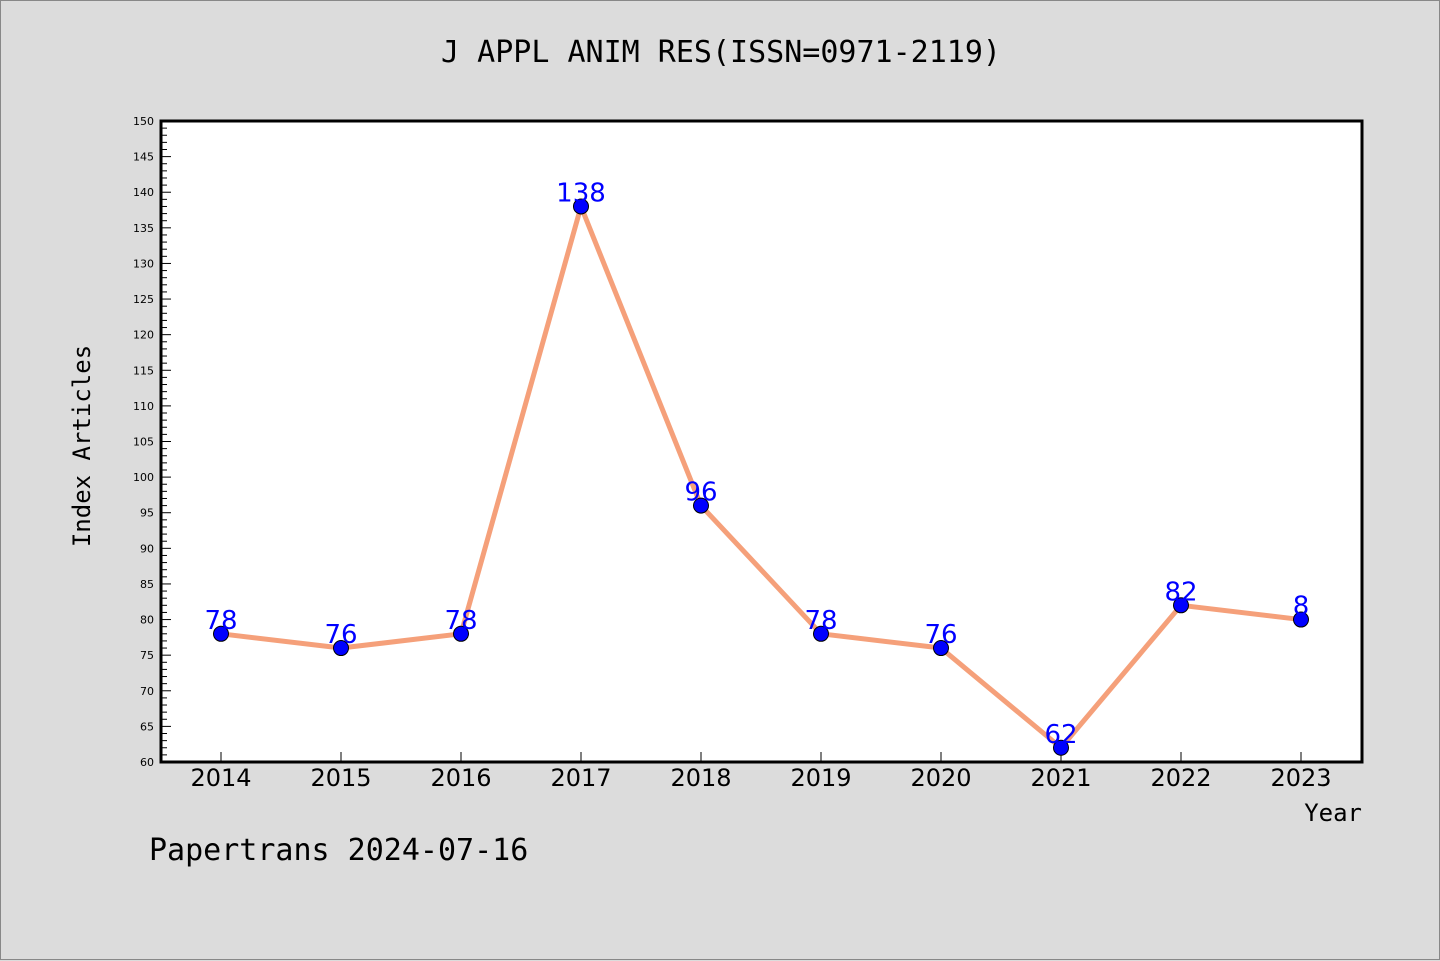  What do you see at coordinates (147, 584) in the screenshot?
I see `y-tick-label: 85` at bounding box center [147, 584].